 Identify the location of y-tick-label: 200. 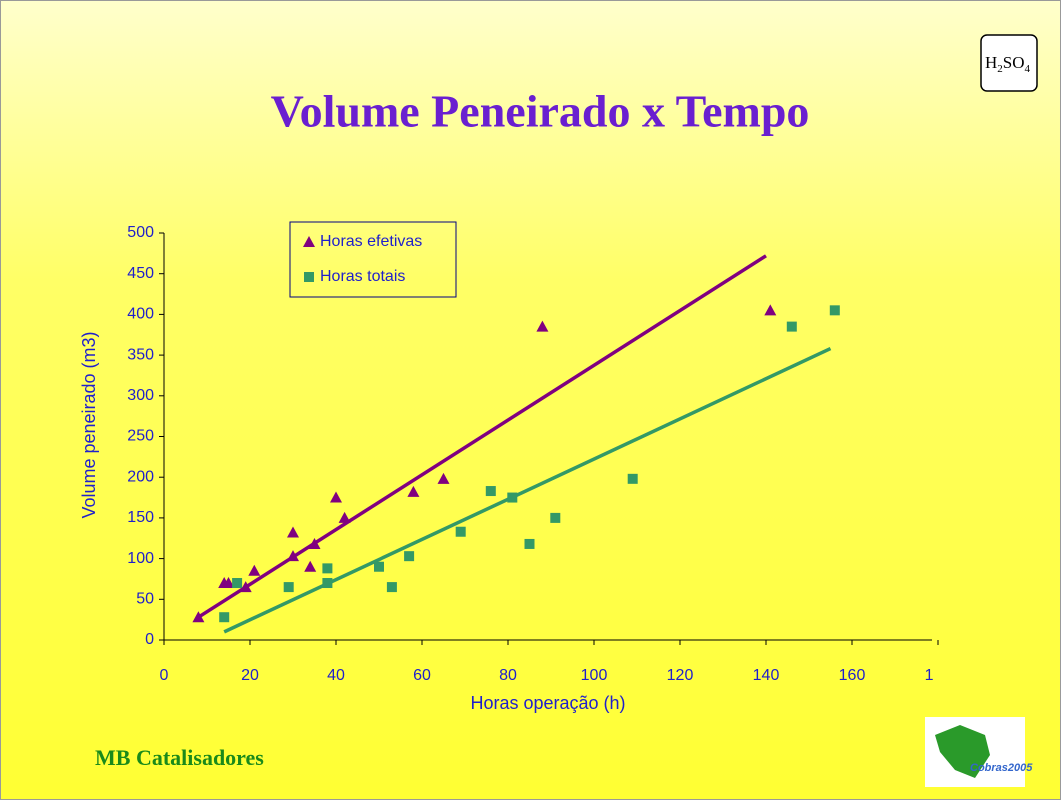
(140, 476).